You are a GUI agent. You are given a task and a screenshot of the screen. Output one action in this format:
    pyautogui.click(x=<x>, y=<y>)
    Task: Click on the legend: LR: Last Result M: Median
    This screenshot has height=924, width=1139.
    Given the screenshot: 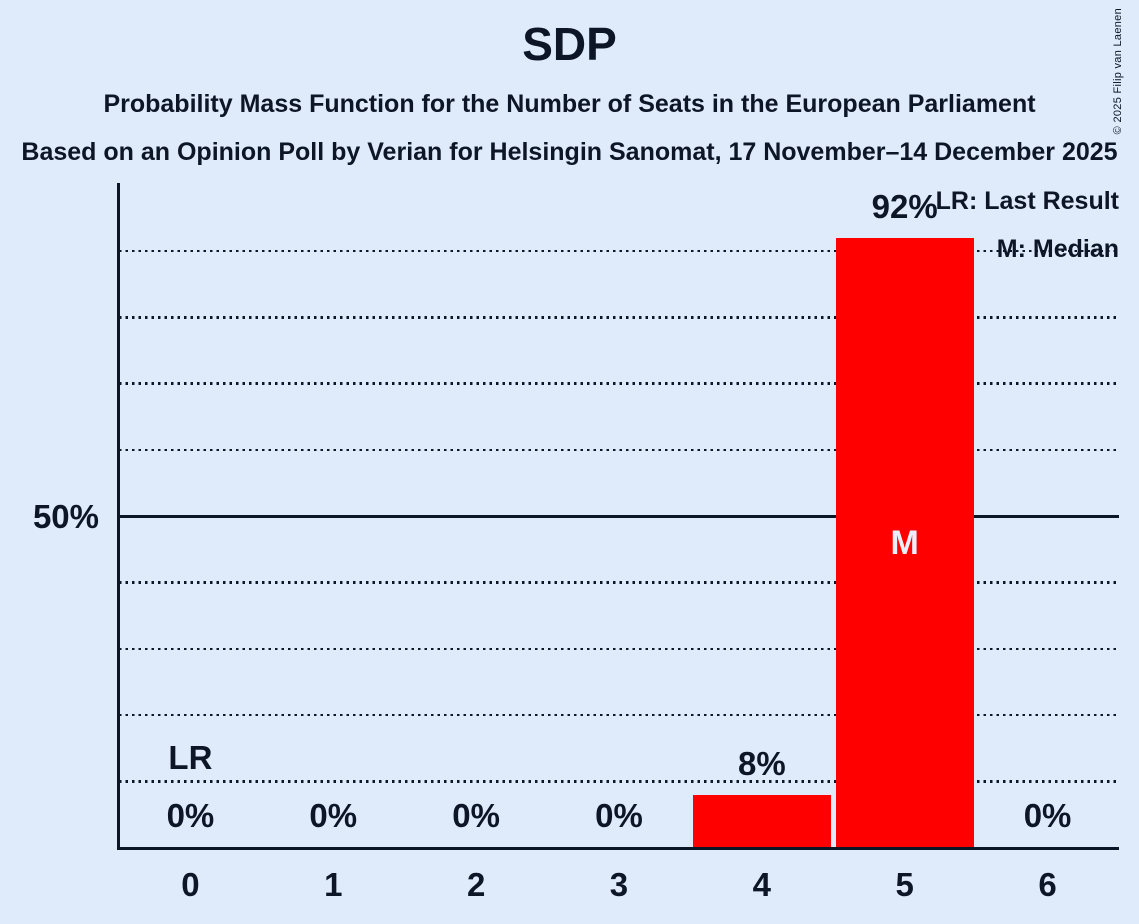 What is the action you would take?
    pyautogui.click(x=1027, y=225)
    